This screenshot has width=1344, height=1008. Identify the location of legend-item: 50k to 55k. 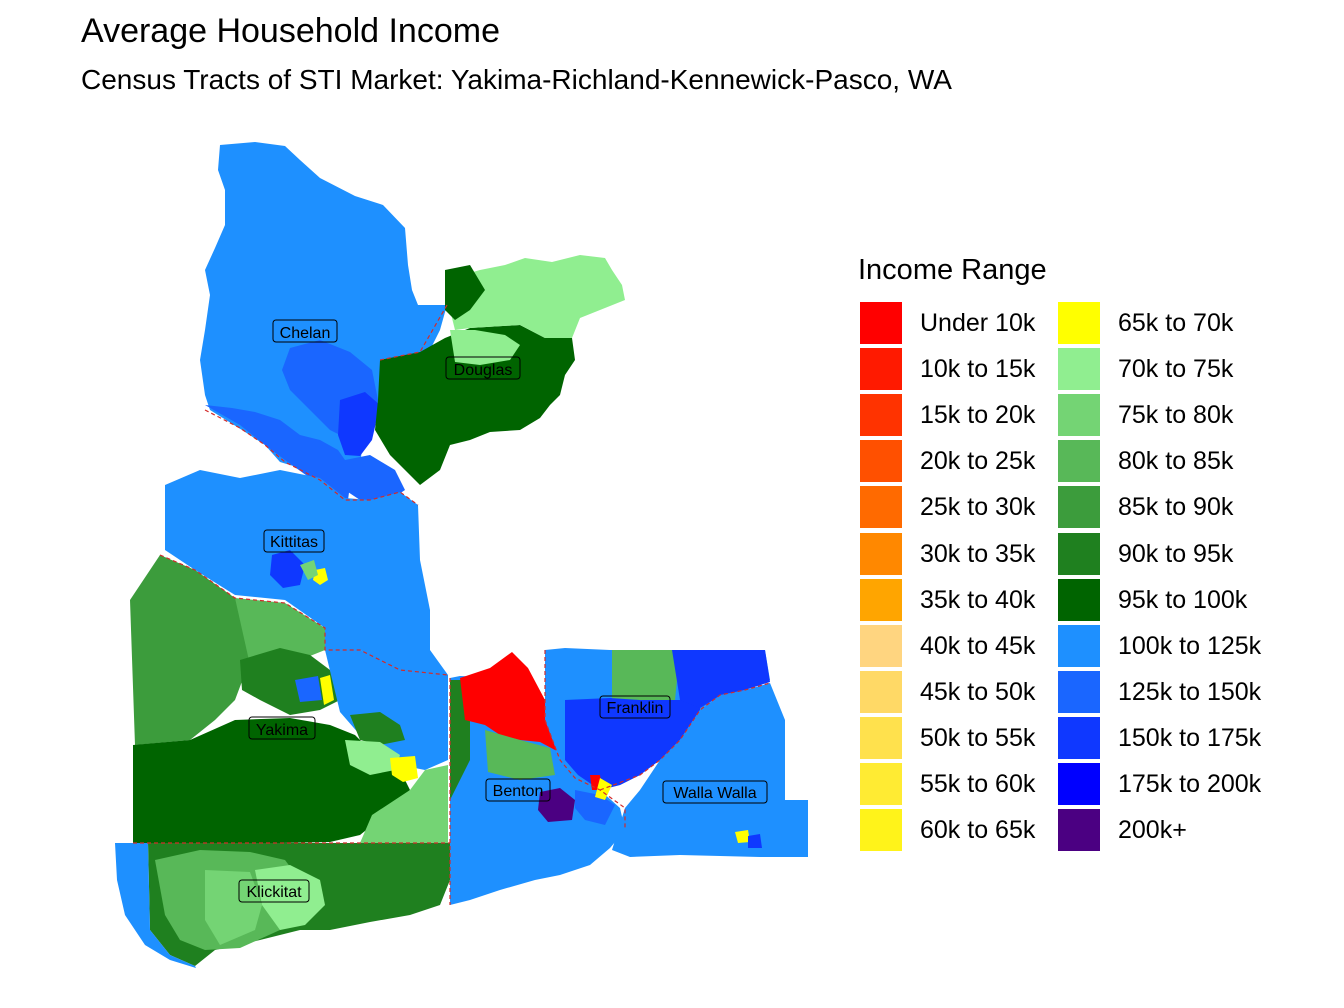
(963, 737).